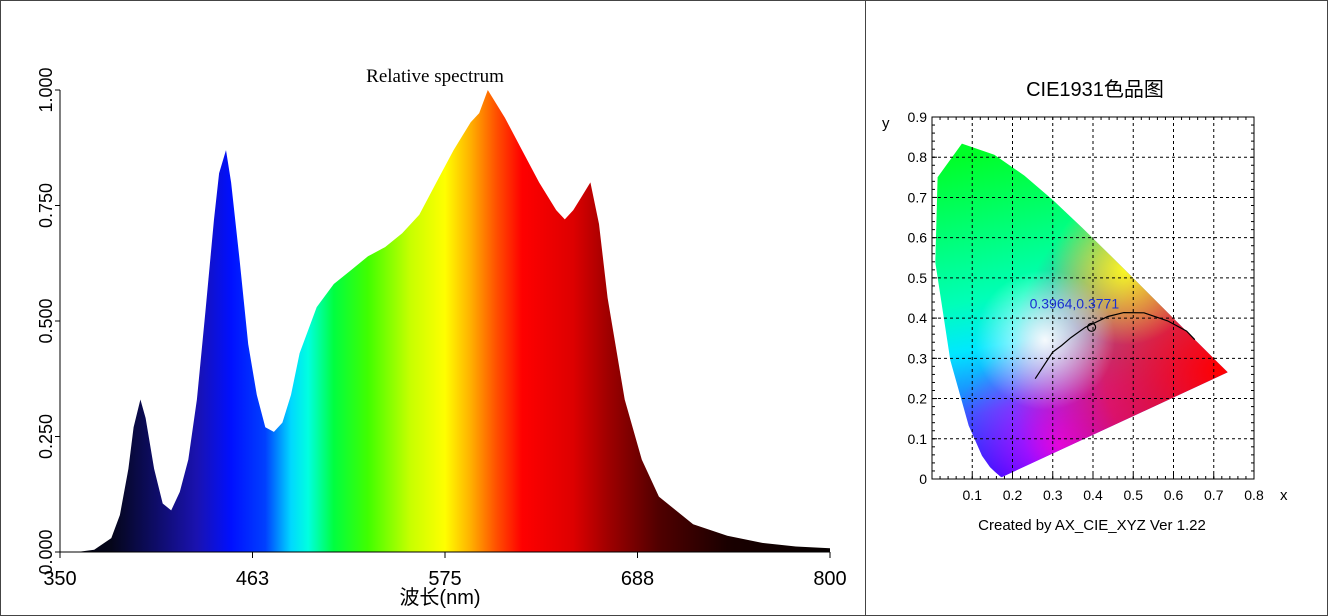  What do you see at coordinates (918, 117) in the screenshot?
I see `cie-y-tick-label: 0.9` at bounding box center [918, 117].